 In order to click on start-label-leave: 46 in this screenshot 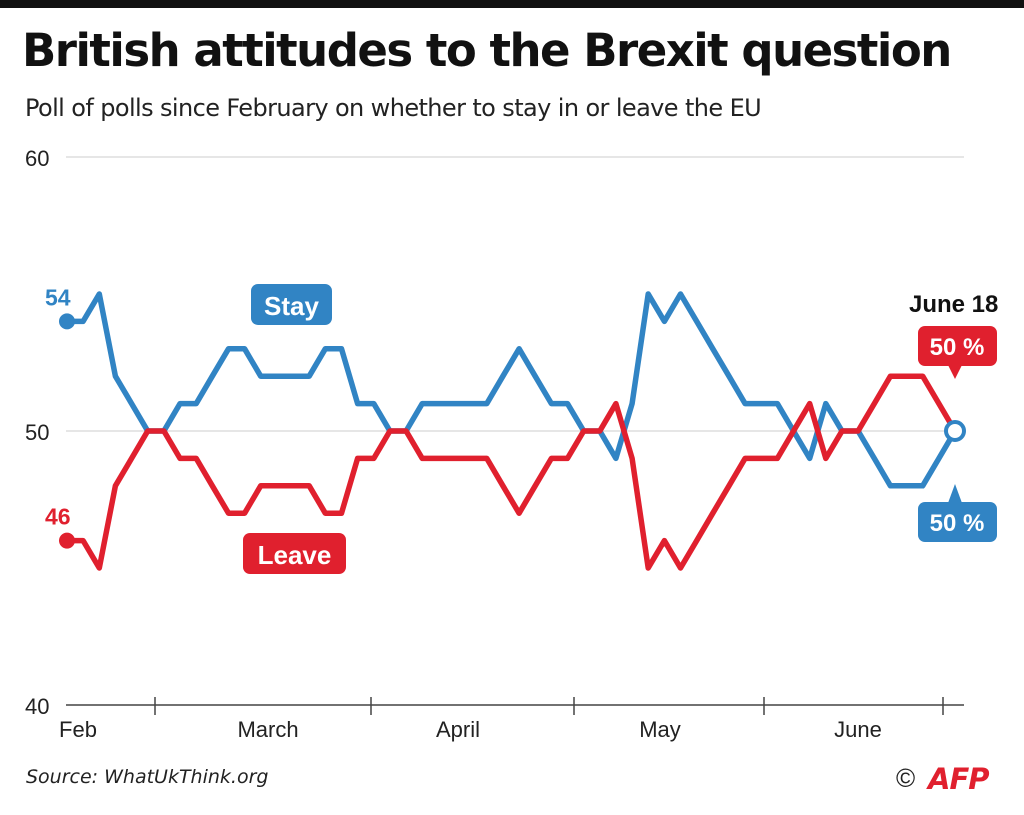, I will do `click(58, 517)`.